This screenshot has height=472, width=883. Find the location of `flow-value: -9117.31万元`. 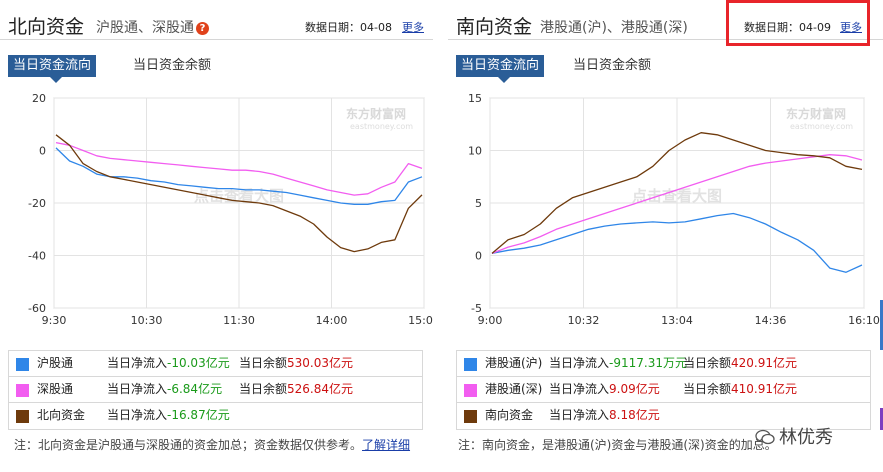

flow-value: -9117.31万元 is located at coordinates (648, 363).